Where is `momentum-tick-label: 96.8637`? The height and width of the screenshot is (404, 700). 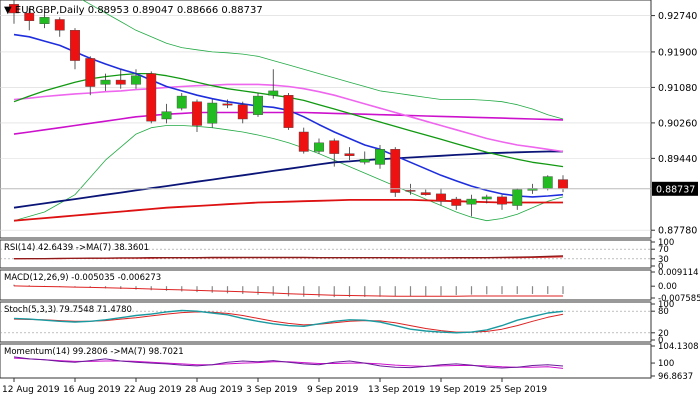 momentum-tick-label: 96.8637 is located at coordinates (675, 377).